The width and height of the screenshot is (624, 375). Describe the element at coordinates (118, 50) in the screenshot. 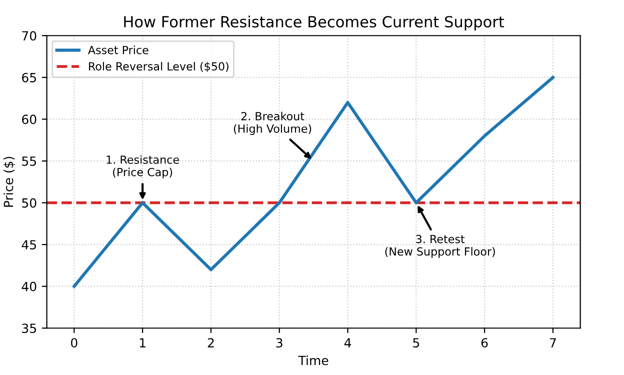

I see `legend-label: Asset Price` at that location.